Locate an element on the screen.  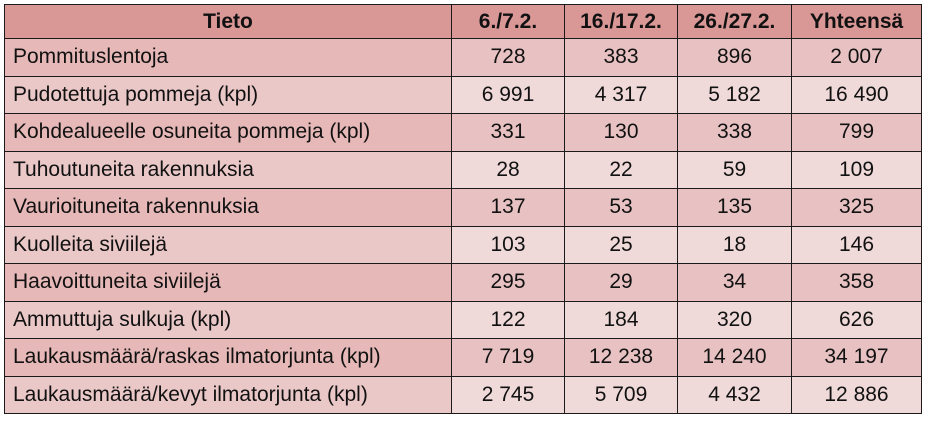
cell-26-27-2: 18 is located at coordinates (734, 244).